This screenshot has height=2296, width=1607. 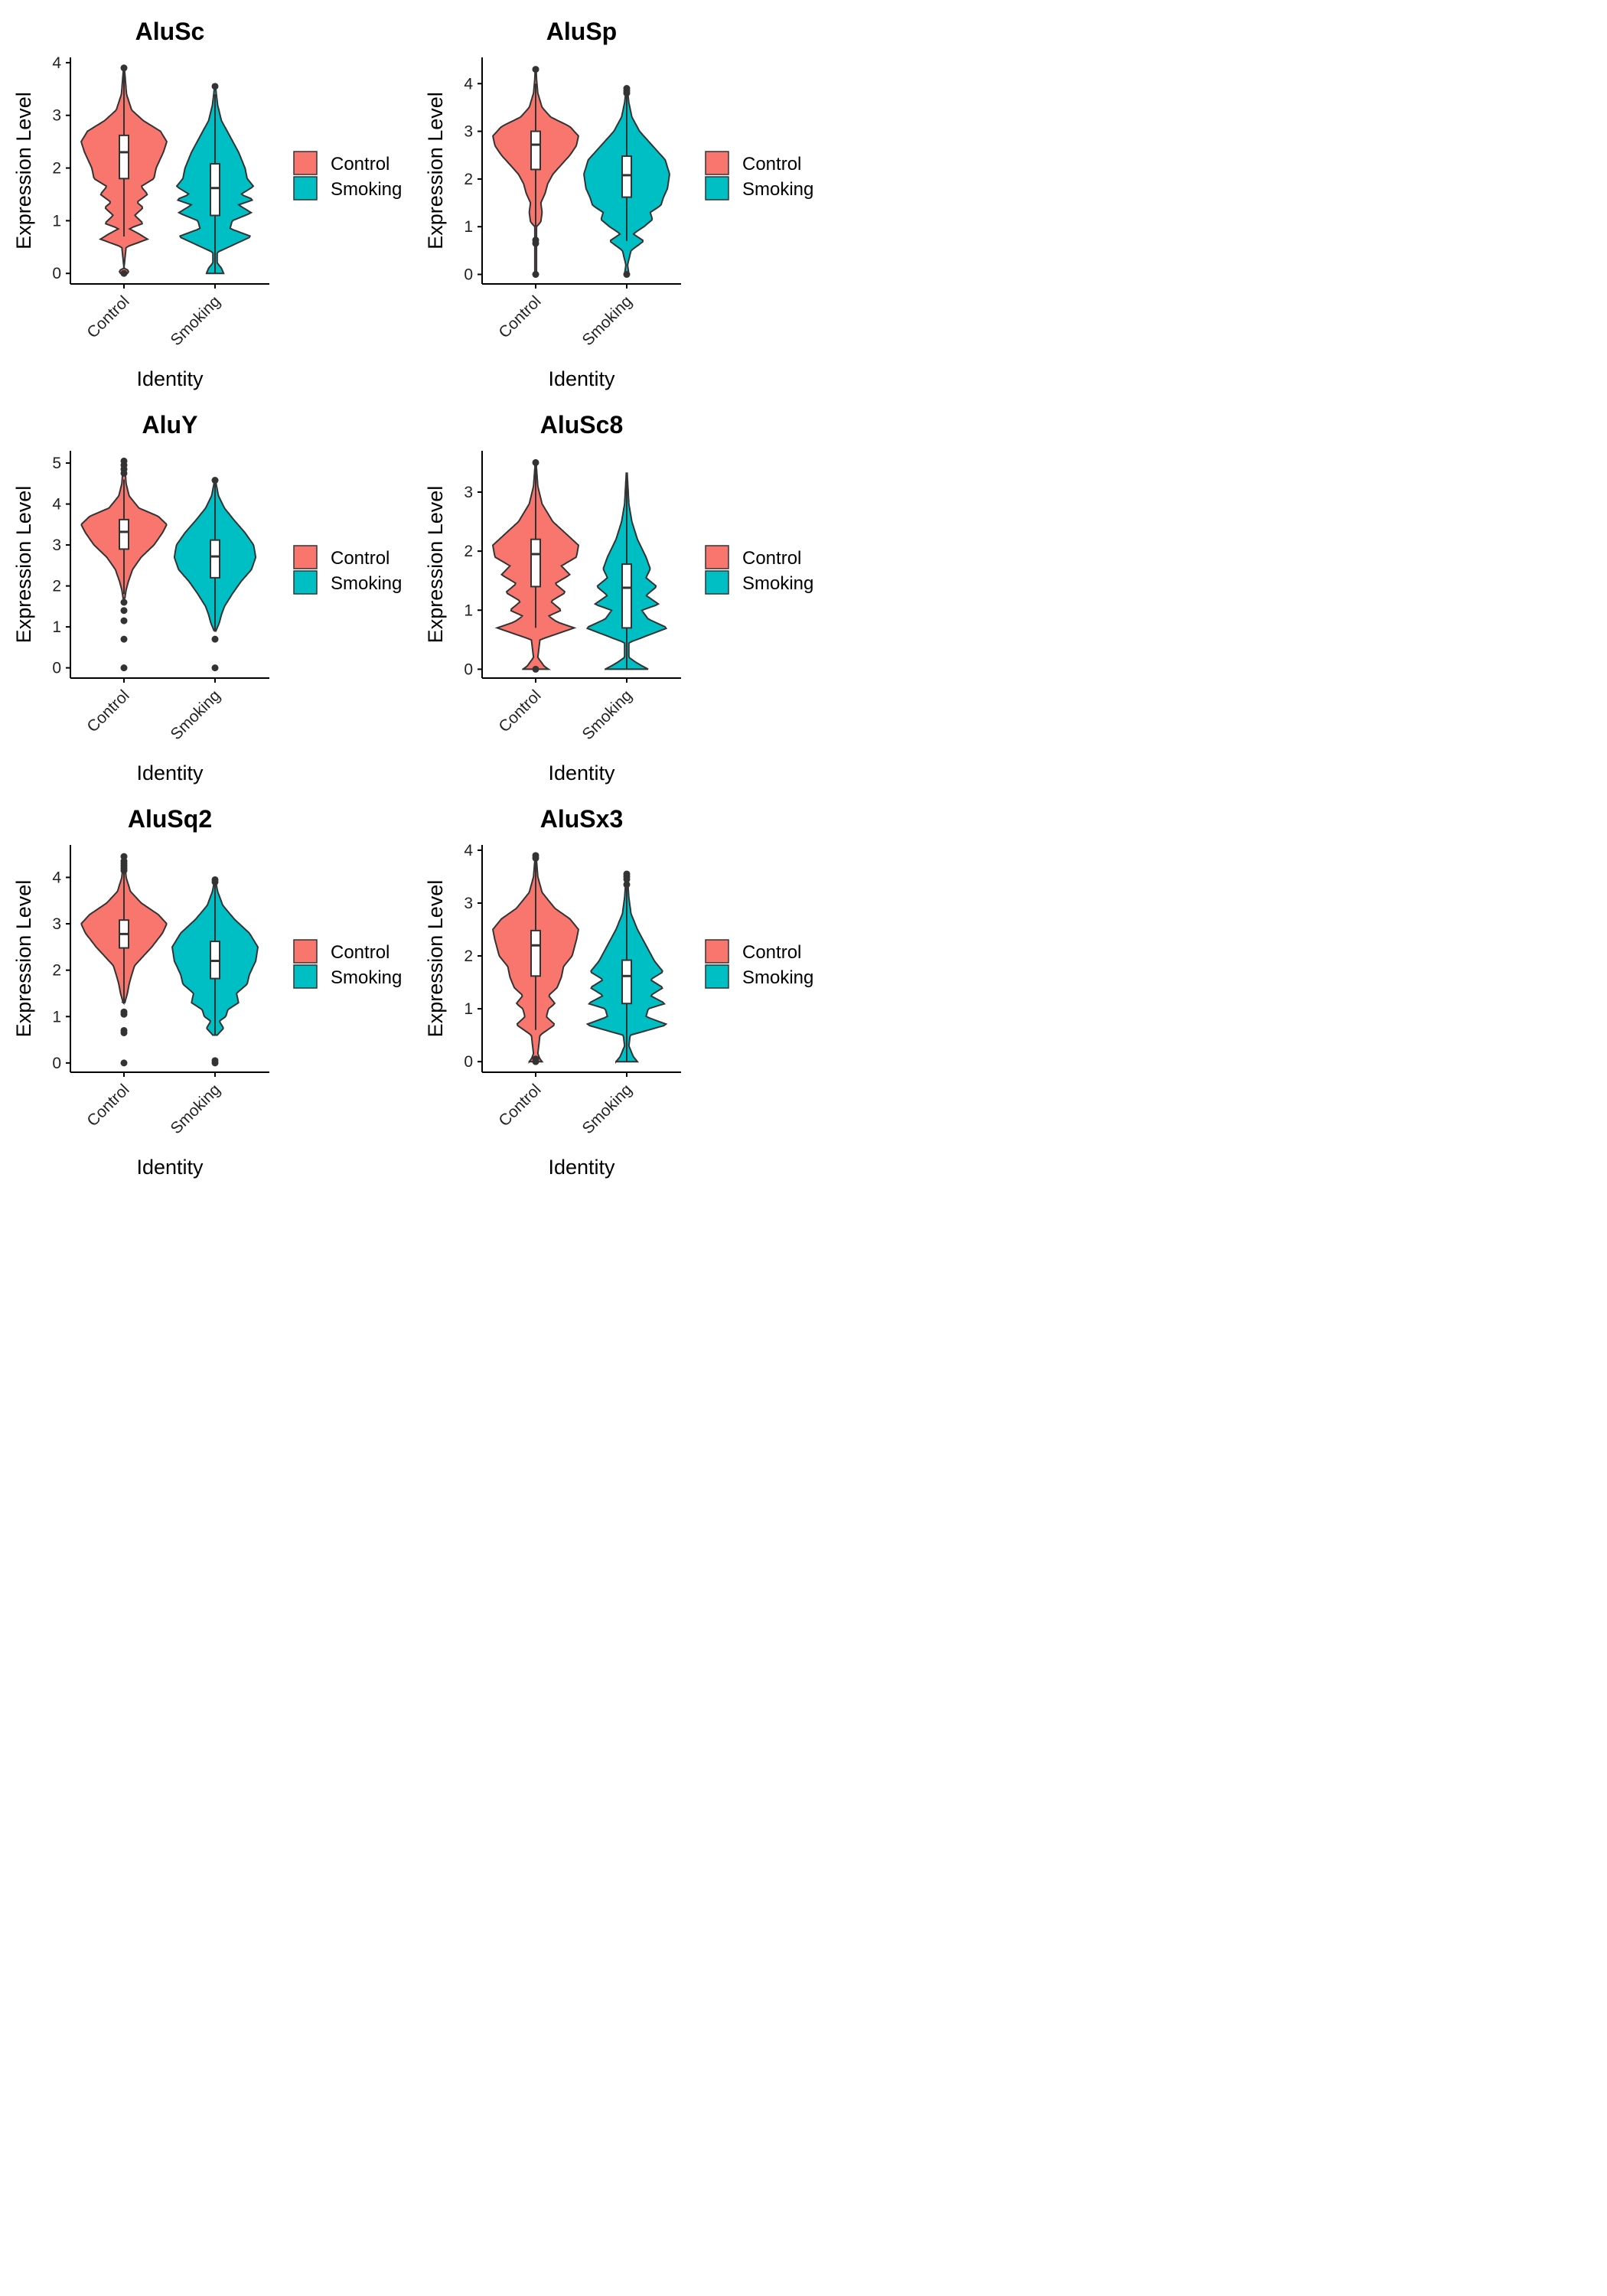 I want to click on panel-title: AluSq2, so click(x=170, y=819).